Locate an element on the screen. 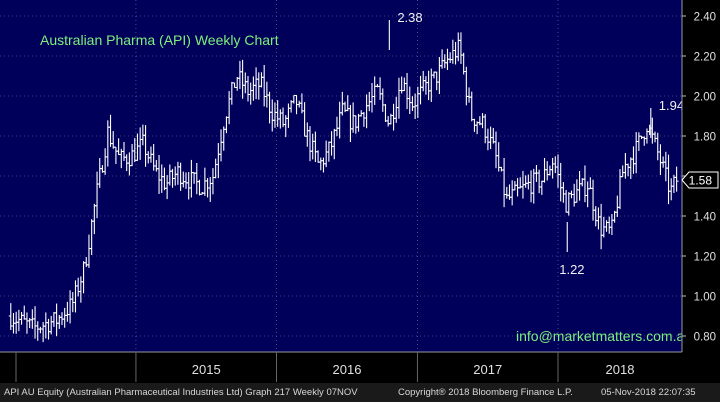 This screenshot has width=720, height=402. x-tick-label: 2015 is located at coordinates (206, 369).